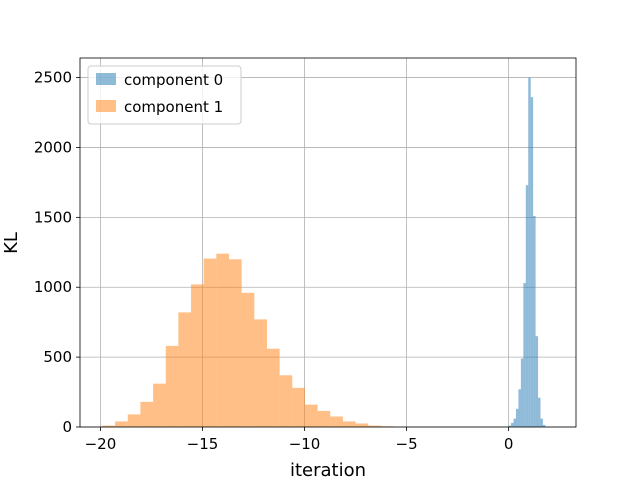 The width and height of the screenshot is (640, 480). What do you see at coordinates (305, 444) in the screenshot?
I see `x-tick-label: −10` at bounding box center [305, 444].